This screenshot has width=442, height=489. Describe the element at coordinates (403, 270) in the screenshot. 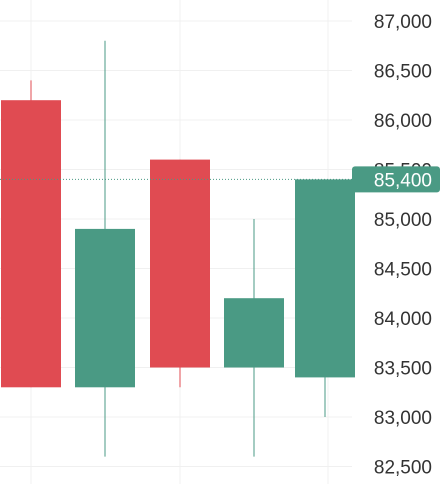

I see `y-tick-label: 84,500` at that location.